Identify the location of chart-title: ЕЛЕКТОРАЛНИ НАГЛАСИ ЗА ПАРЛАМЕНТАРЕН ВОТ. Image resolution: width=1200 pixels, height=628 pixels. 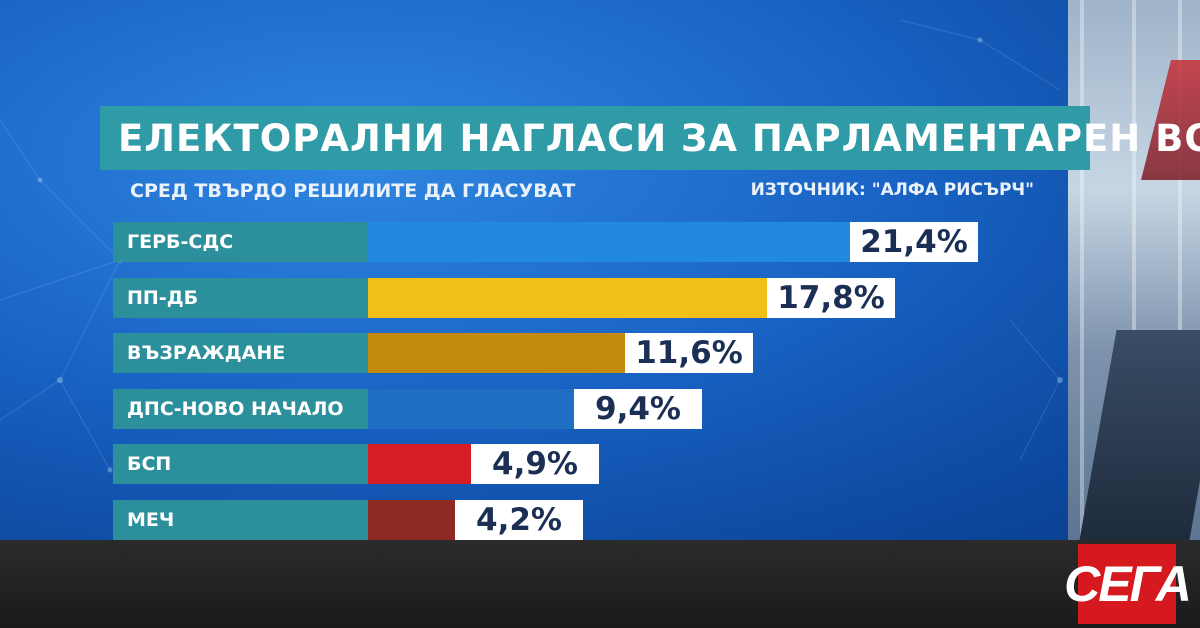
(659, 138).